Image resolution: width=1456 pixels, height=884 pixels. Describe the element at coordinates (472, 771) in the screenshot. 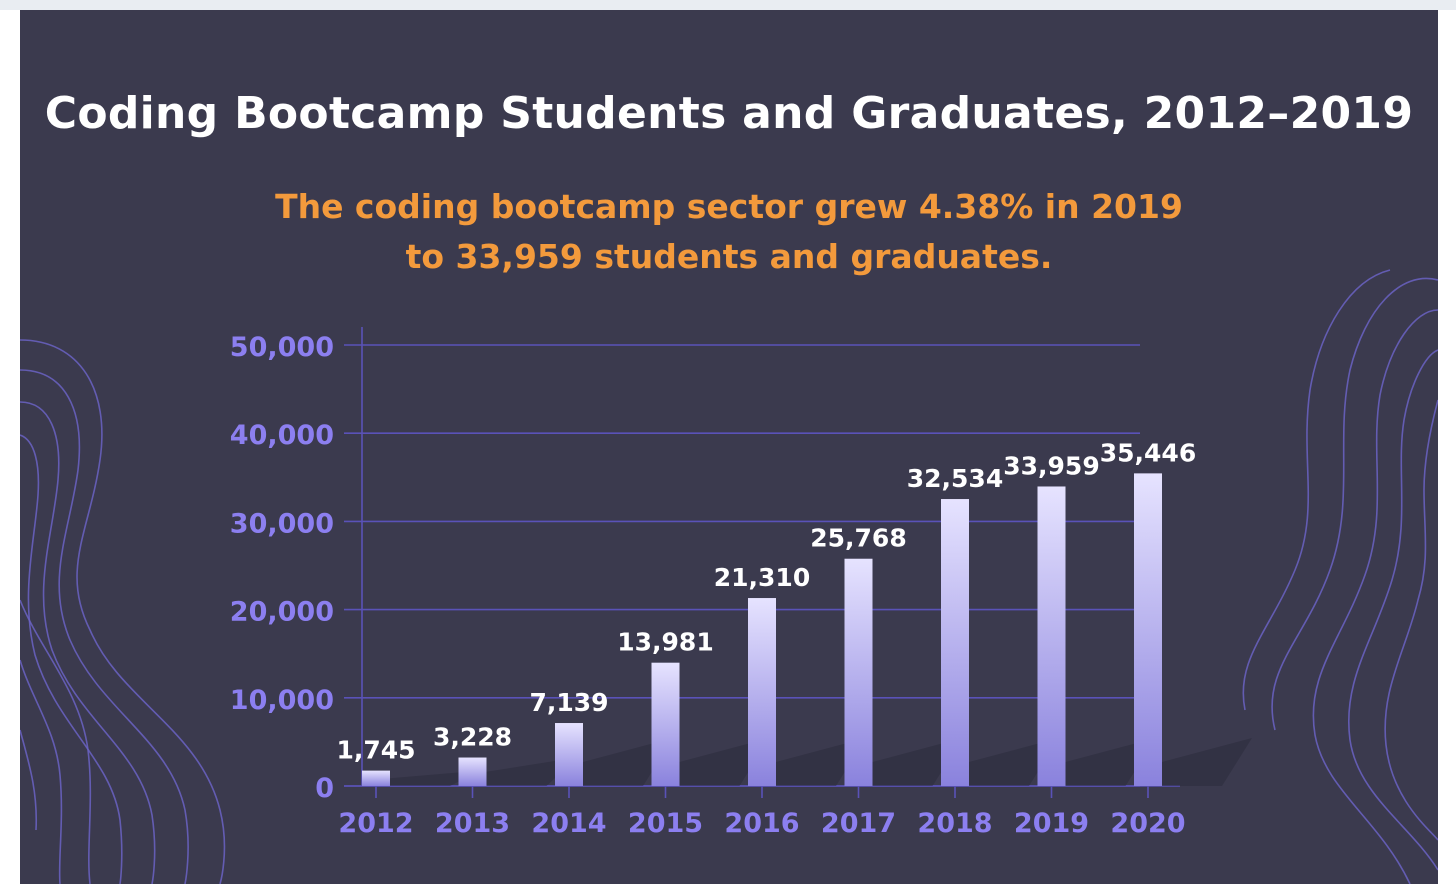

I see `bar-2013` at that location.